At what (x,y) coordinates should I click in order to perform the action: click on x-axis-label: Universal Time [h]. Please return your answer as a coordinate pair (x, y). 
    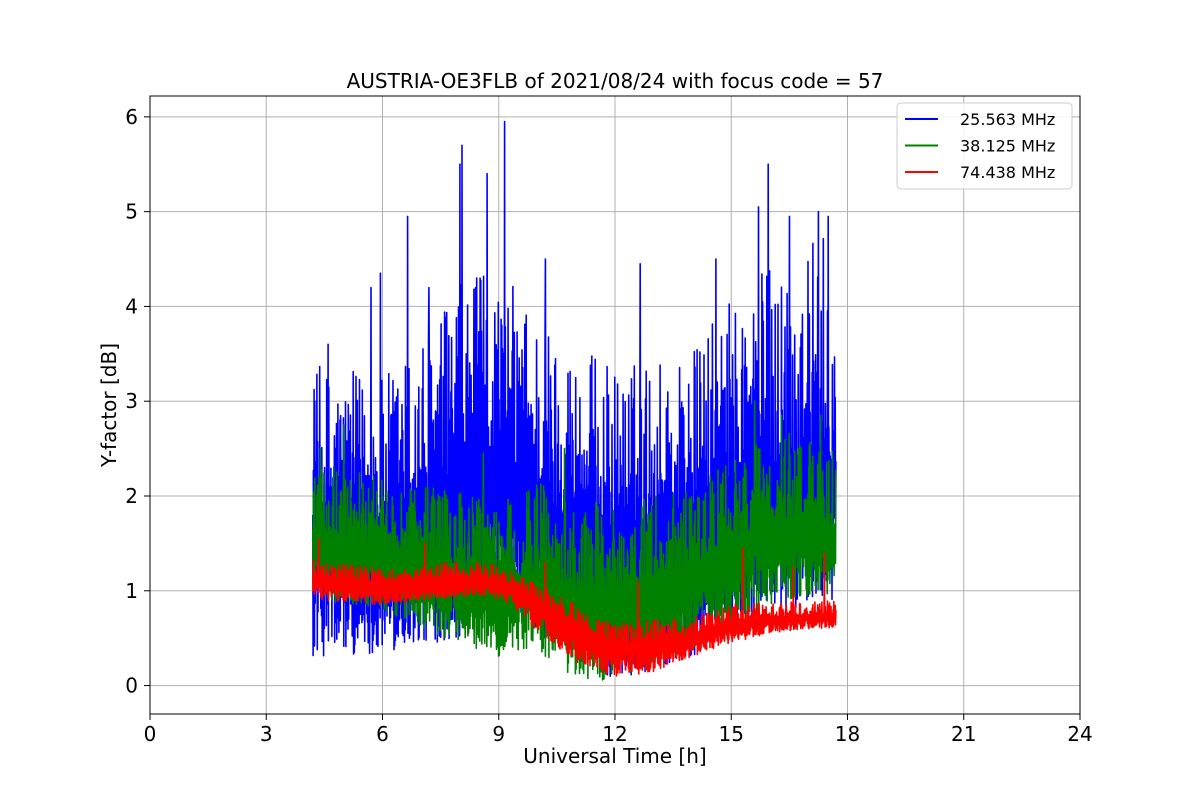
    Looking at the image, I should click on (614, 756).